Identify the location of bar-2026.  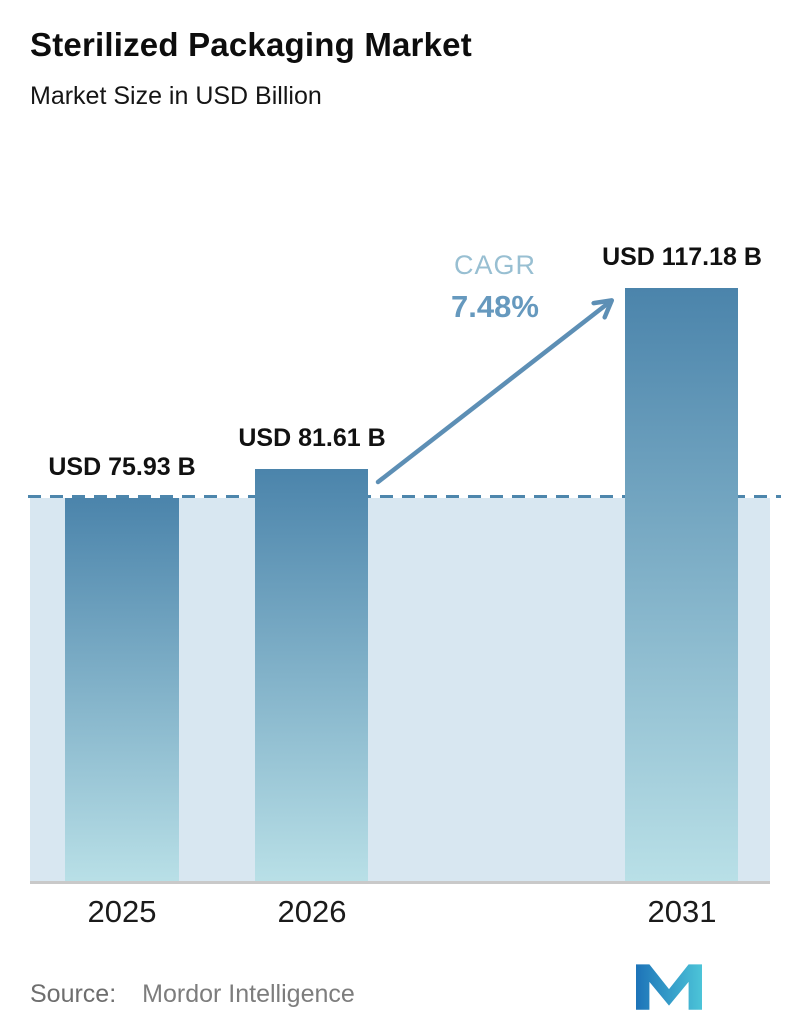
(311, 675).